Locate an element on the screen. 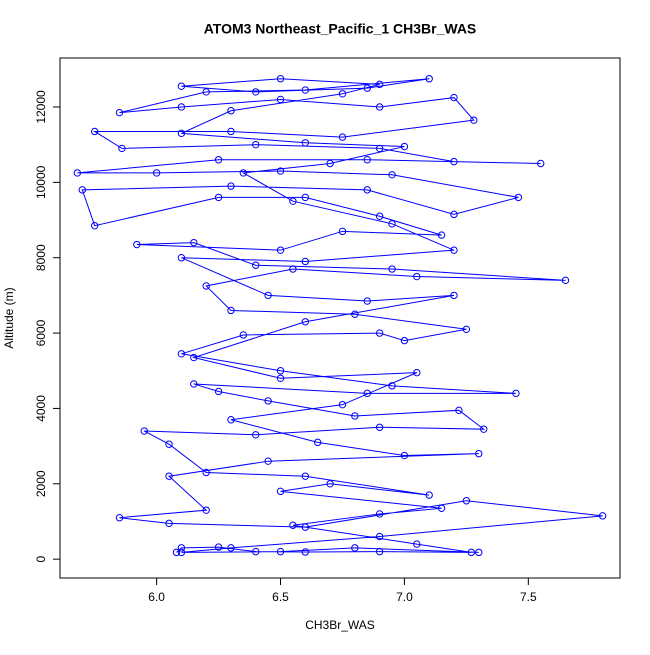  y-tick-label: 6000 is located at coordinates (41, 332).